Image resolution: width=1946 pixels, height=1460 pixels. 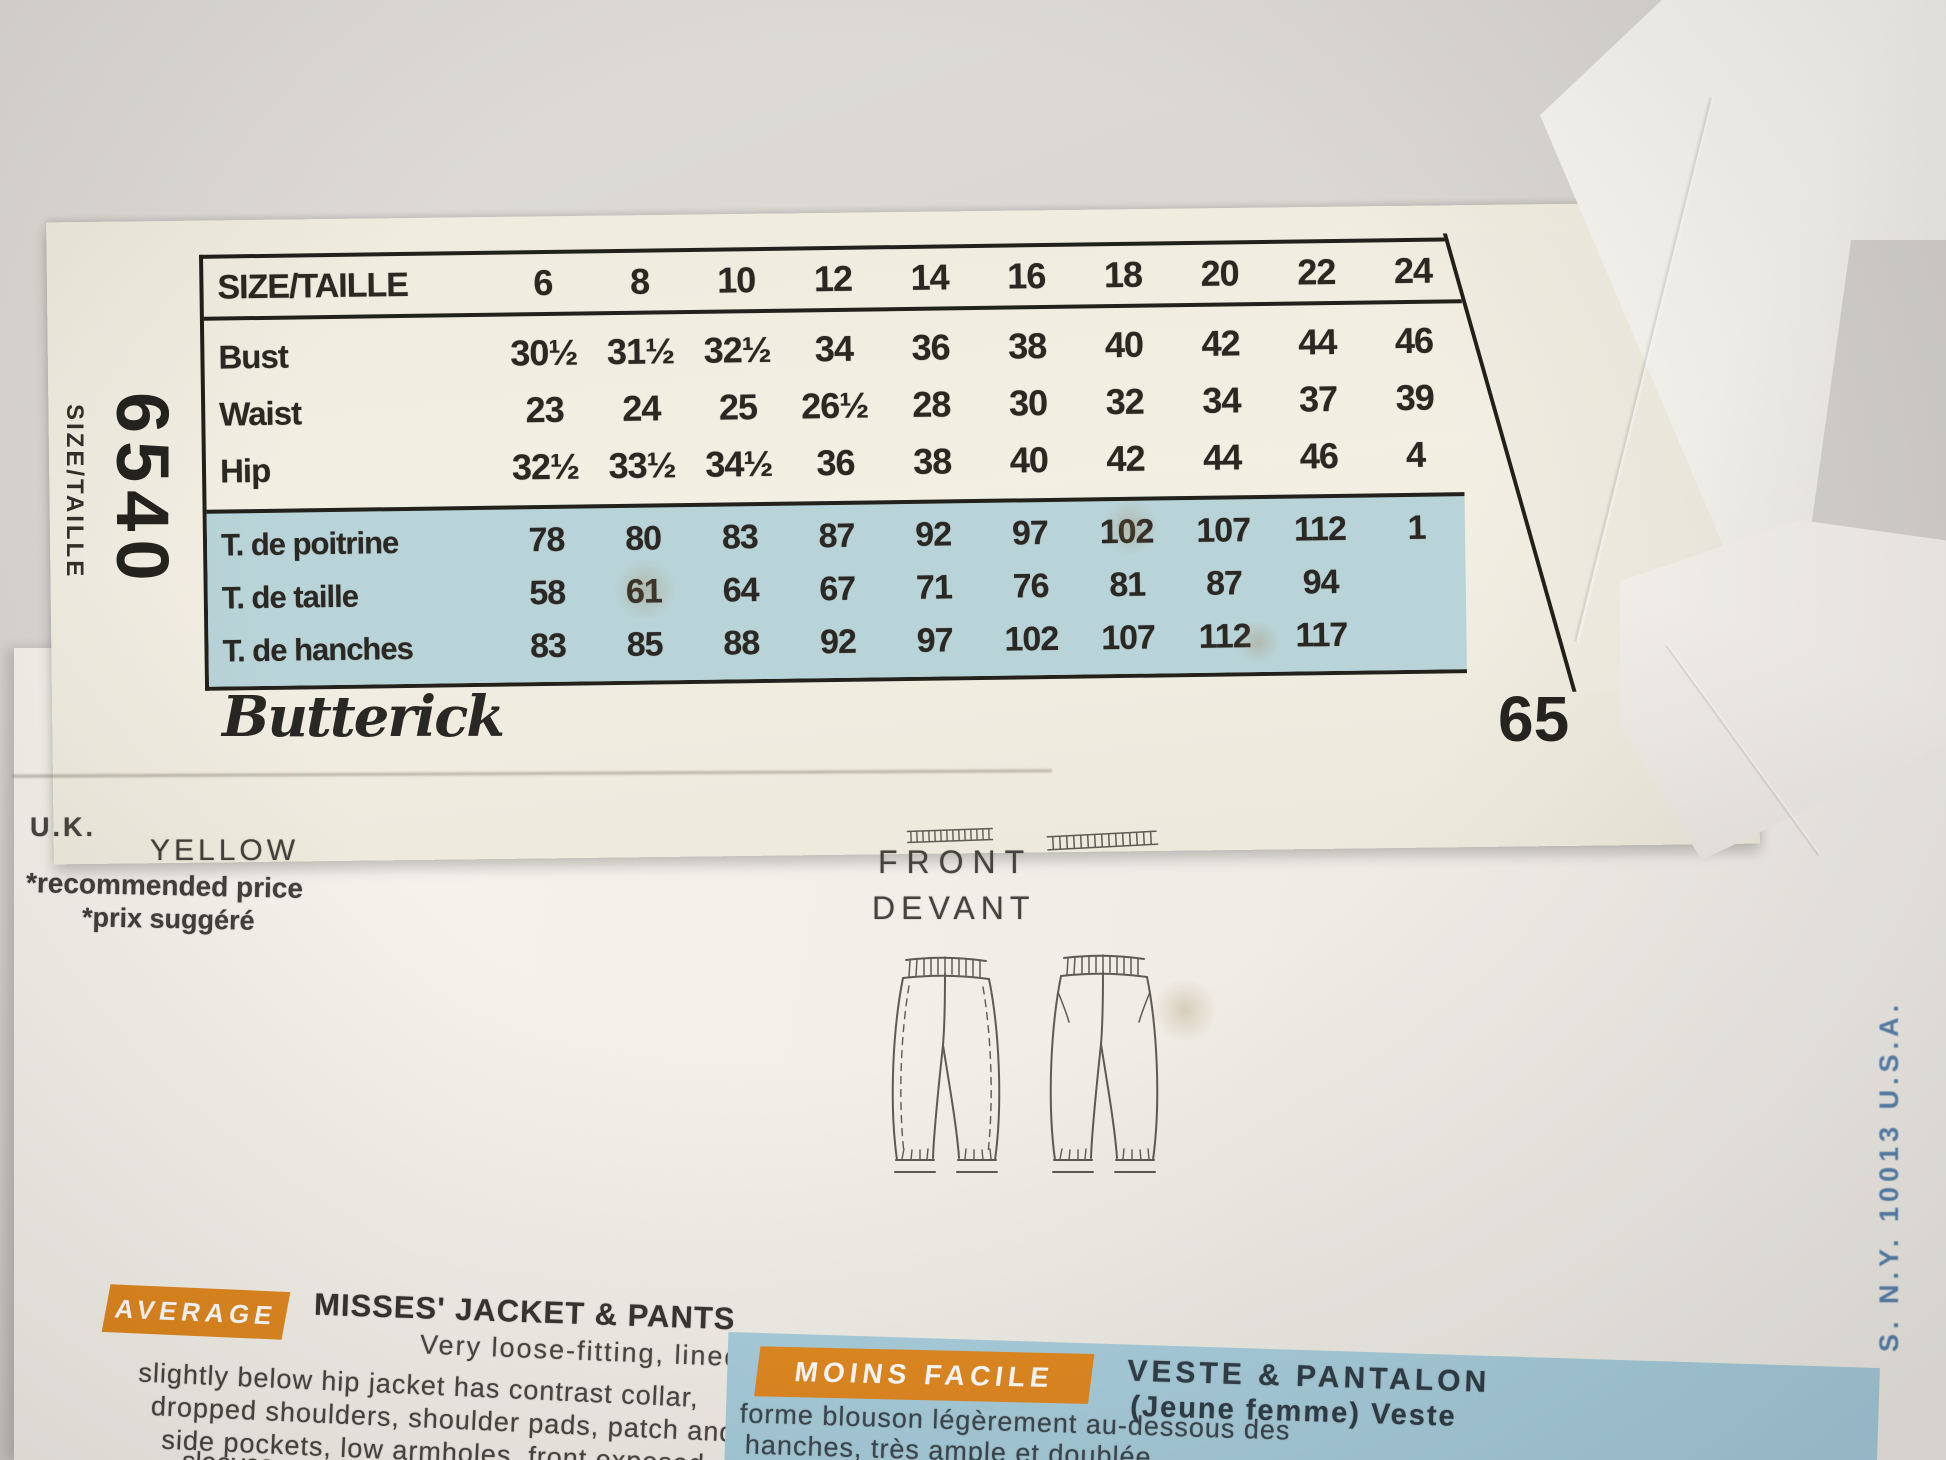 What do you see at coordinates (643, 538) in the screenshot?
I see `measure-cell: 80` at bounding box center [643, 538].